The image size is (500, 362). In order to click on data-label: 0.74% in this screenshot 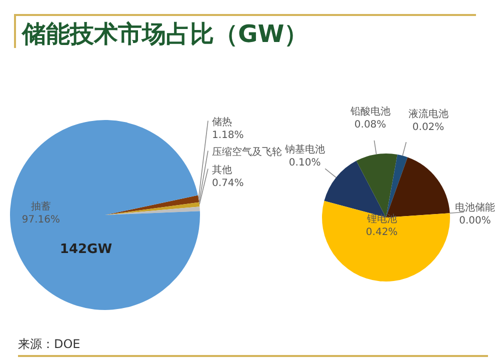, I will do `click(228, 183)`.